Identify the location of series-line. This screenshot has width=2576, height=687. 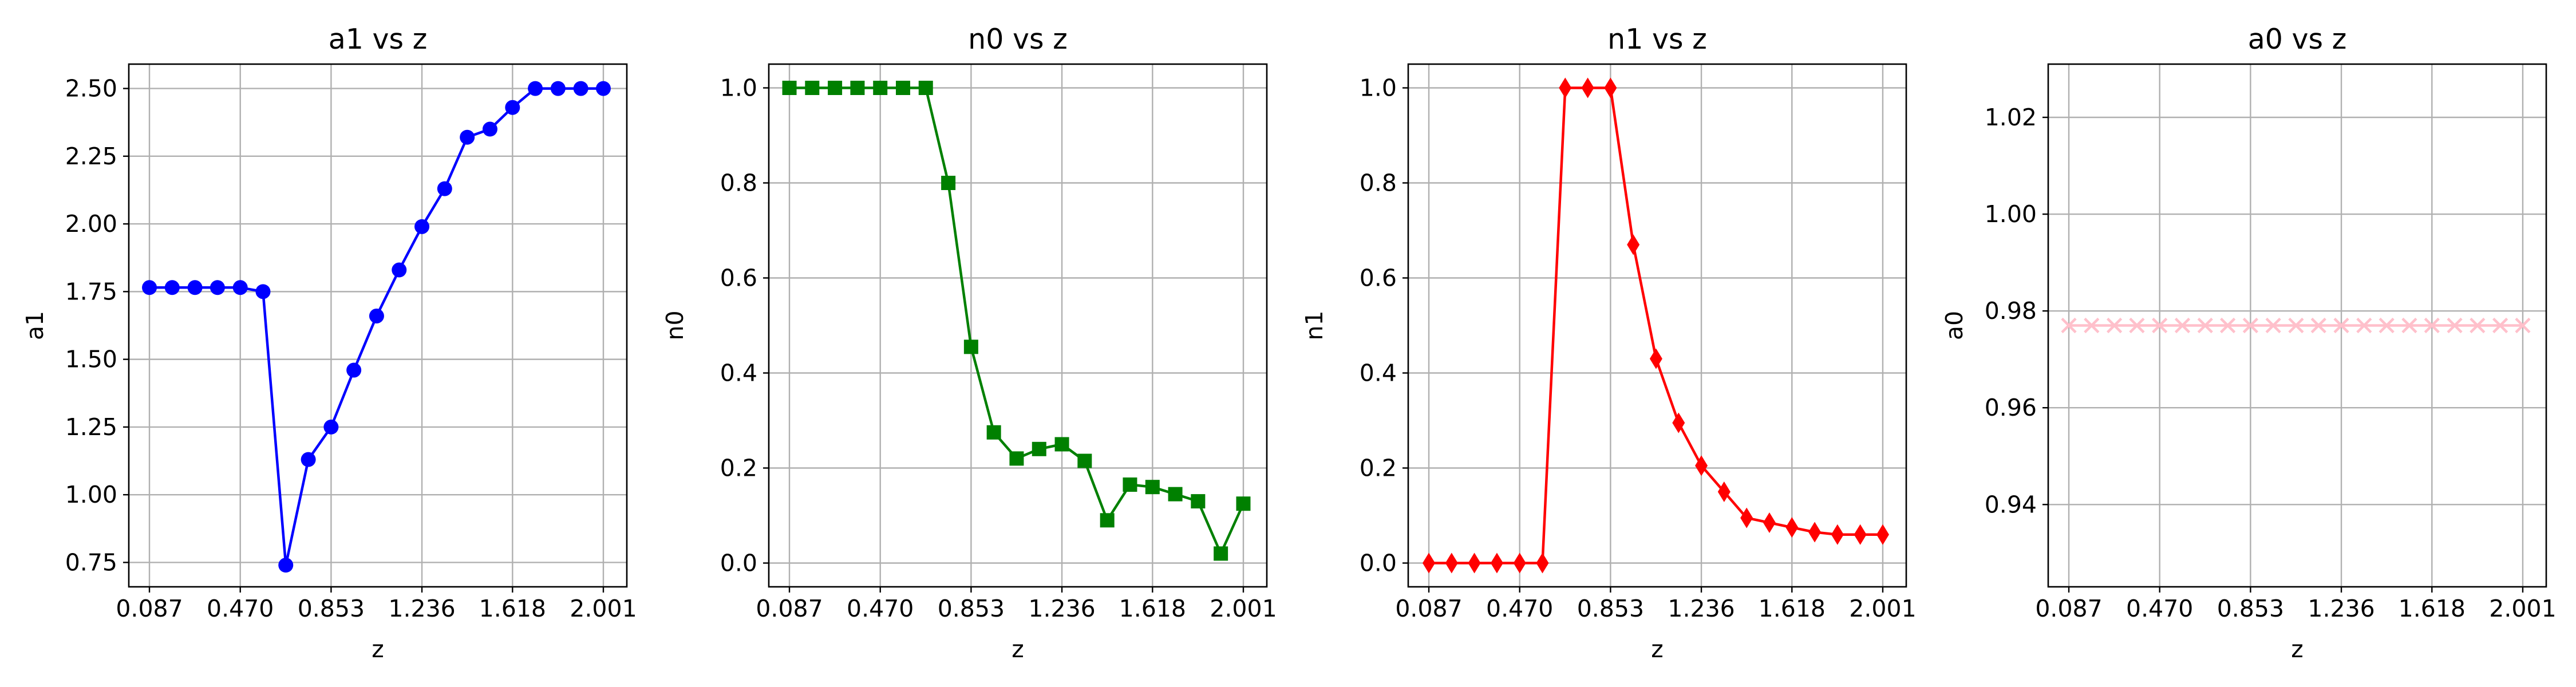
(1656, 325).